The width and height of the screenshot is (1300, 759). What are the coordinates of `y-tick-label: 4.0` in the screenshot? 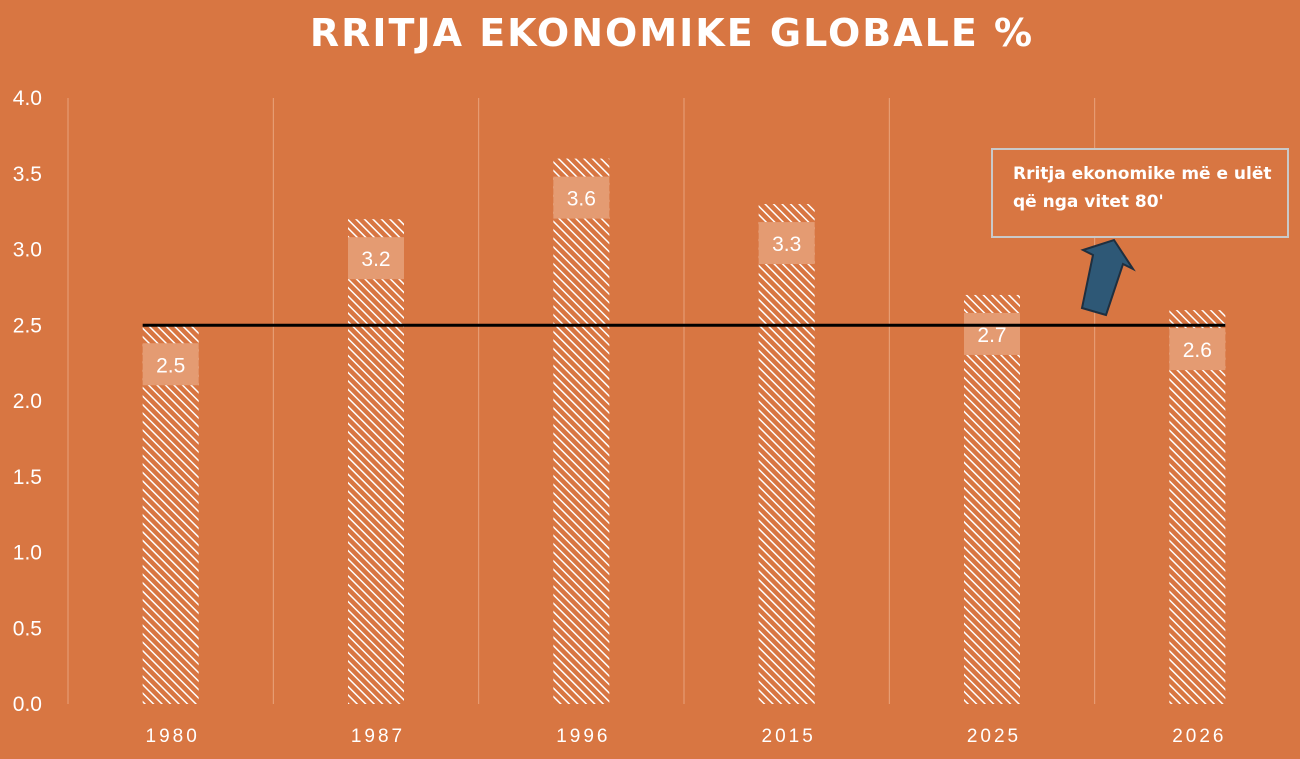 It's located at (27, 98).